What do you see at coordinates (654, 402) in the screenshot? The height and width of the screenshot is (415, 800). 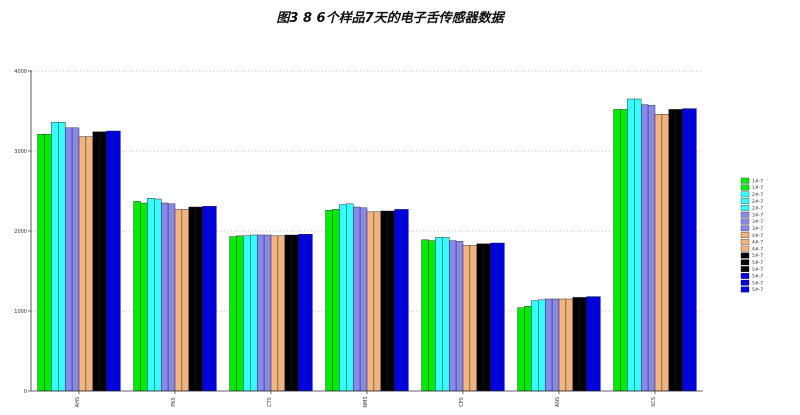 I see `x-tick-label: SCS` at bounding box center [654, 402].